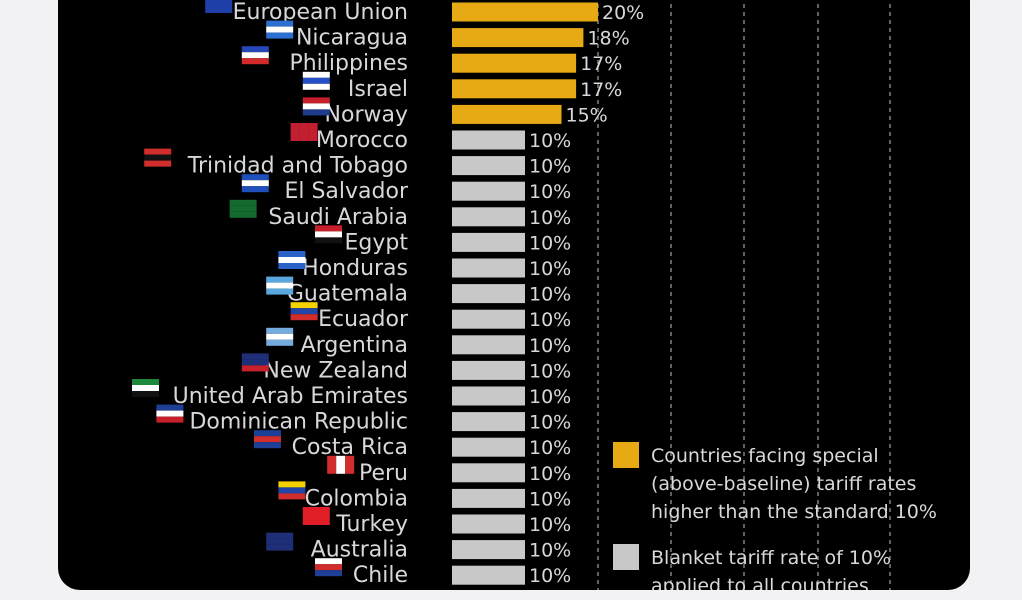 The height and width of the screenshot is (600, 1022). I want to click on eu-flag-icon, so click(219, 6).